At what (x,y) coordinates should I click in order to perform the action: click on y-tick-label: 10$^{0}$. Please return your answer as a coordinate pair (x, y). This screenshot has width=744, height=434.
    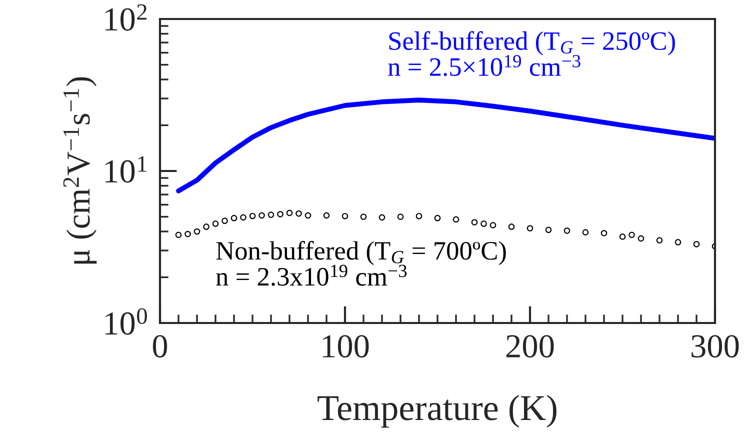
    Looking at the image, I should click on (126, 321).